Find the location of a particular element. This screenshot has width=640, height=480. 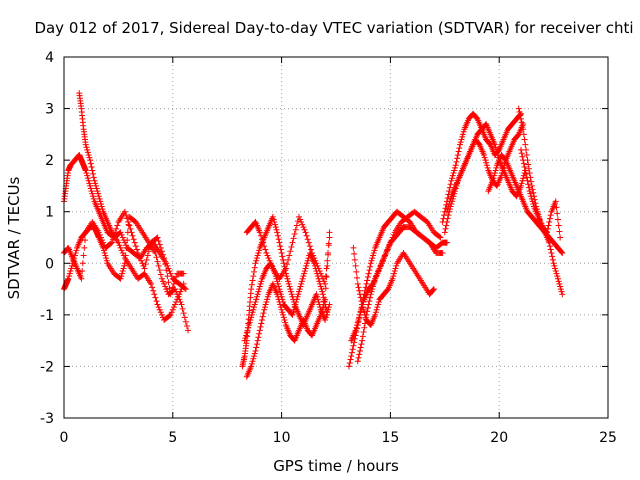

y-tick-label: -3 is located at coordinates (47, 419).